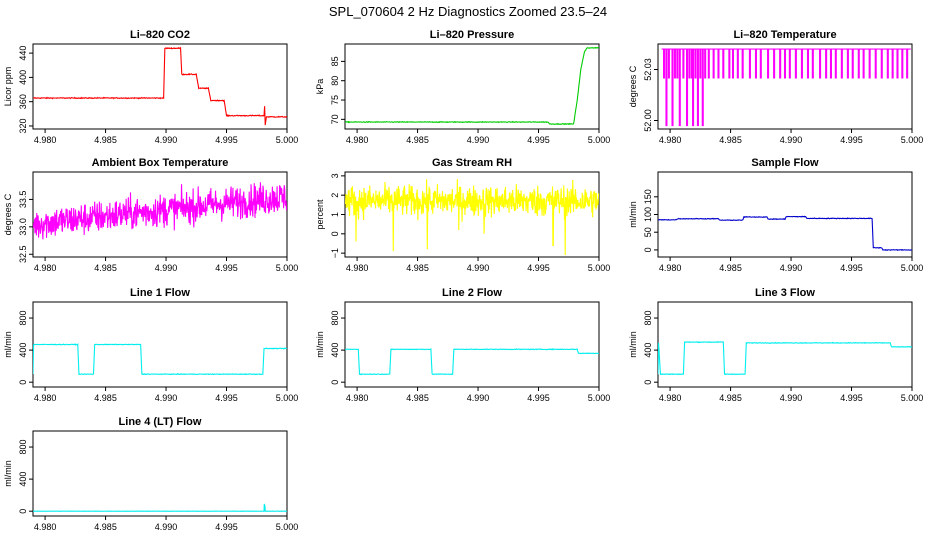 The image size is (936, 540). I want to click on y-axis-label-rh: percent, so click(320, 214).